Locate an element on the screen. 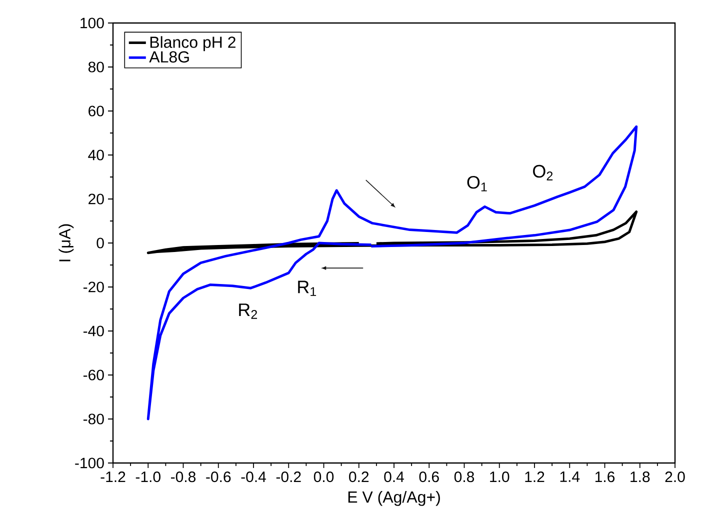  y-axis-title: I (μA) is located at coordinates (66, 243).